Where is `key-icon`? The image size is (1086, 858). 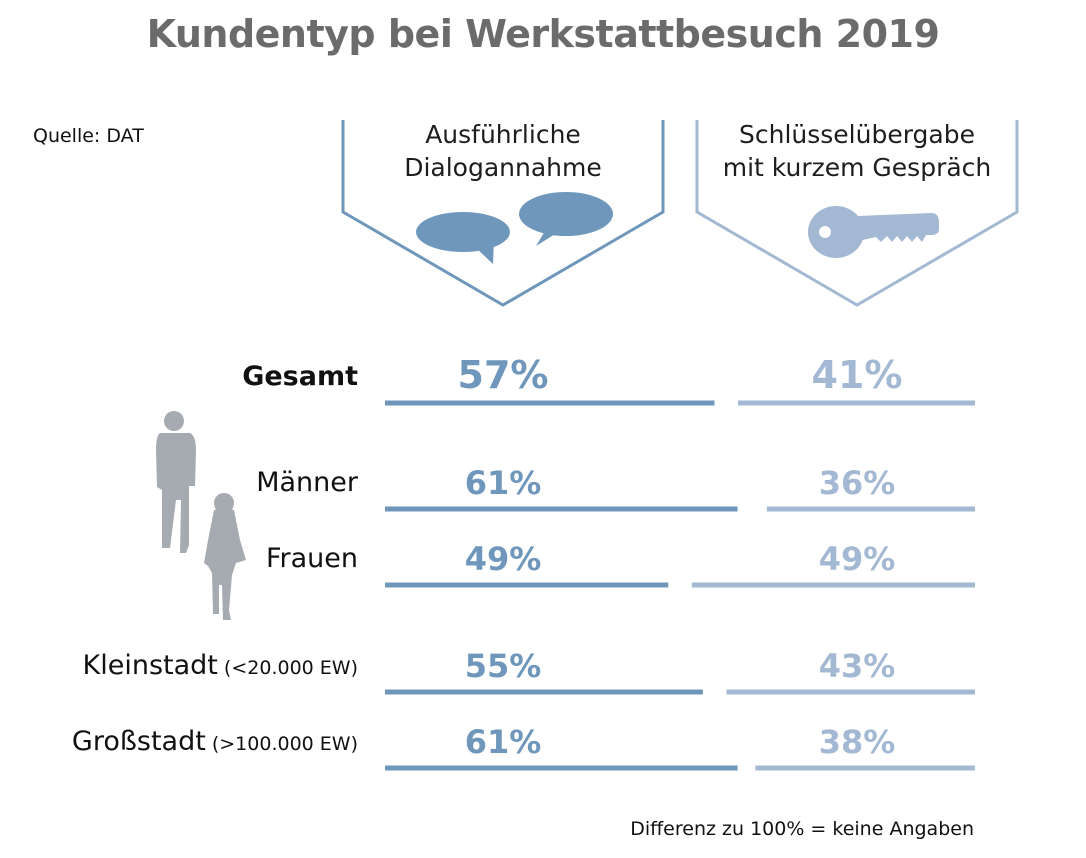 key-icon is located at coordinates (873, 232).